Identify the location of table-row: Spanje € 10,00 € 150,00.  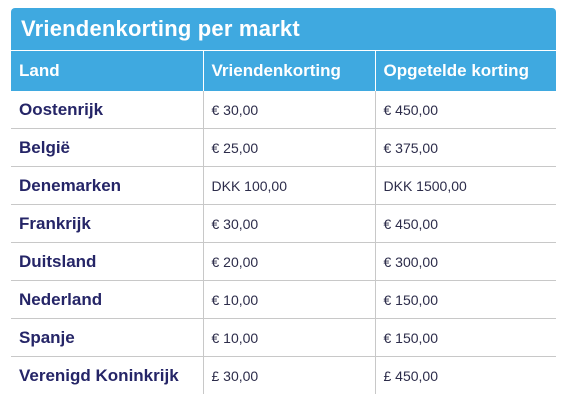
(283, 337).